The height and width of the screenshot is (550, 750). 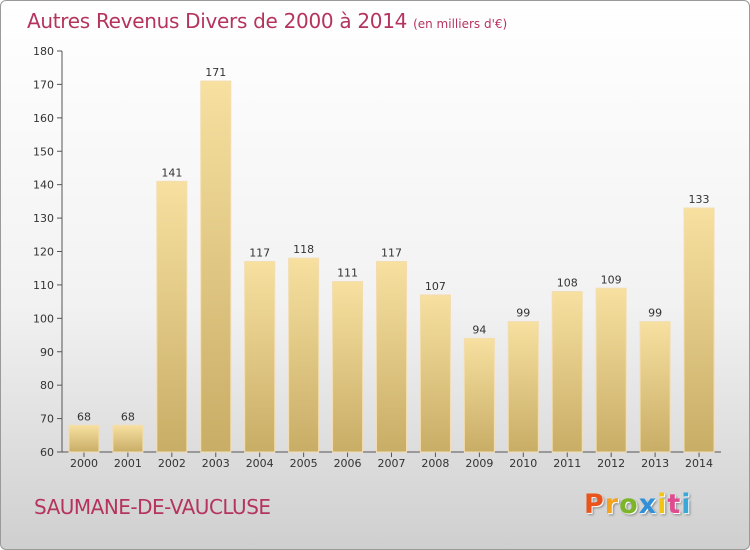 What do you see at coordinates (567, 283) in the screenshot?
I see `bar-value-label: 108` at bounding box center [567, 283].